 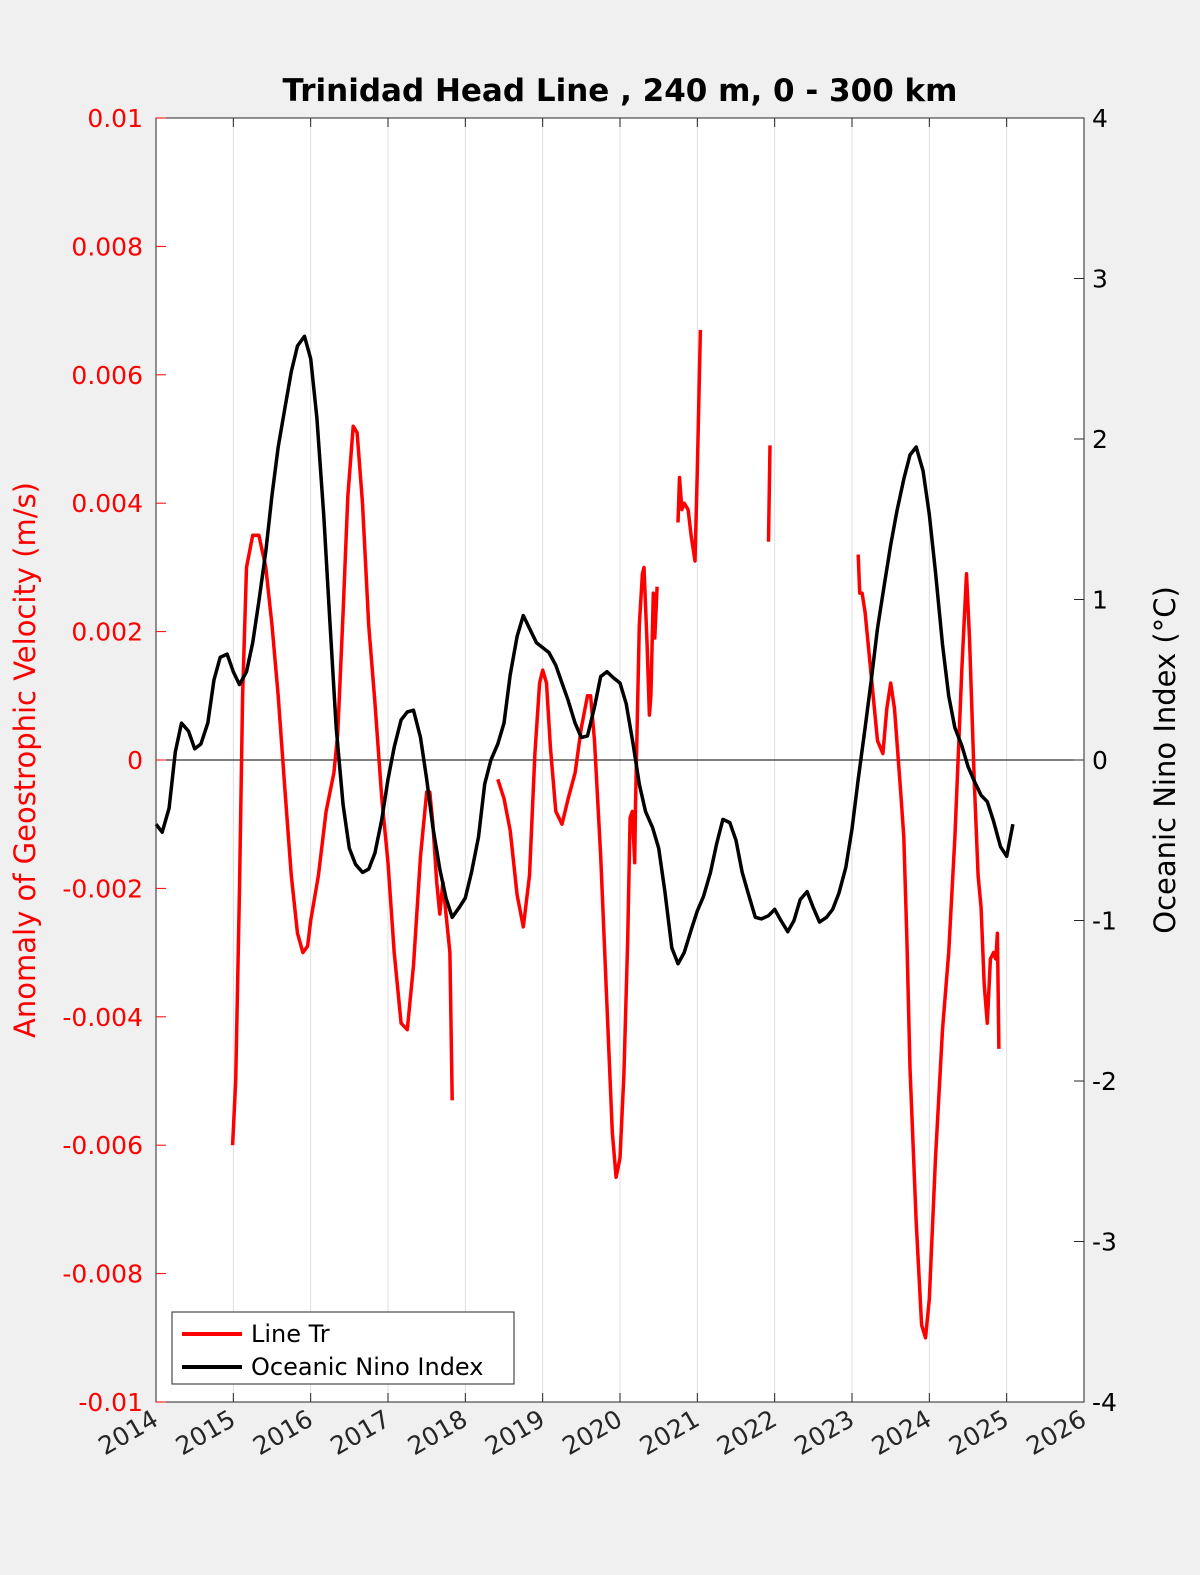 I want to click on y-left-tick-label: -0.004, so click(x=102, y=1017).